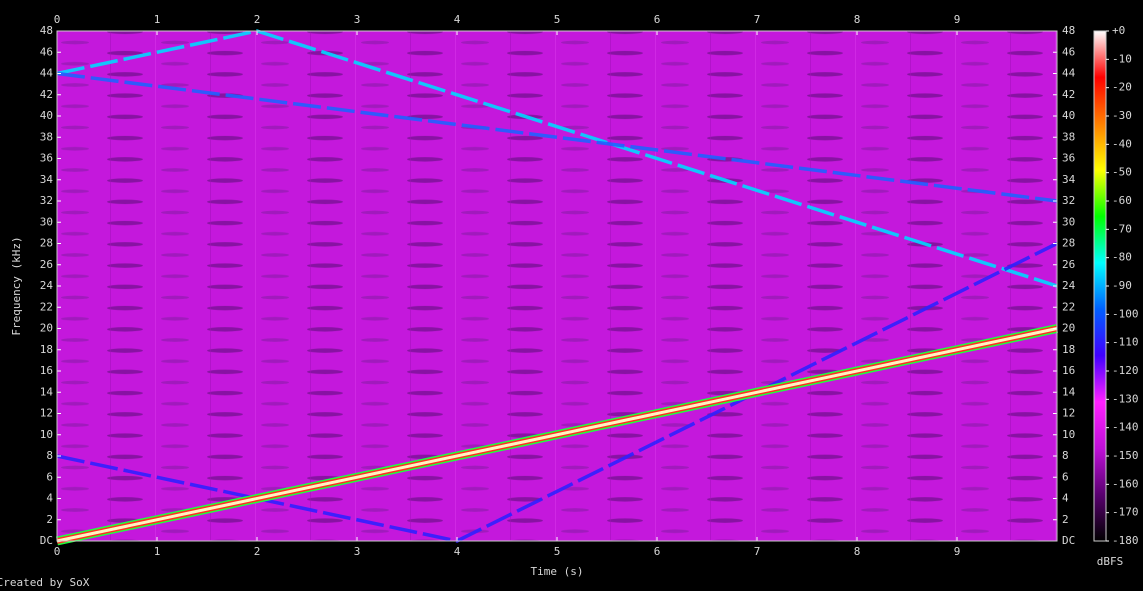 Image resolution: width=1143 pixels, height=591 pixels. What do you see at coordinates (357, 19) in the screenshot?
I see `x-tick-label-top: 3` at bounding box center [357, 19].